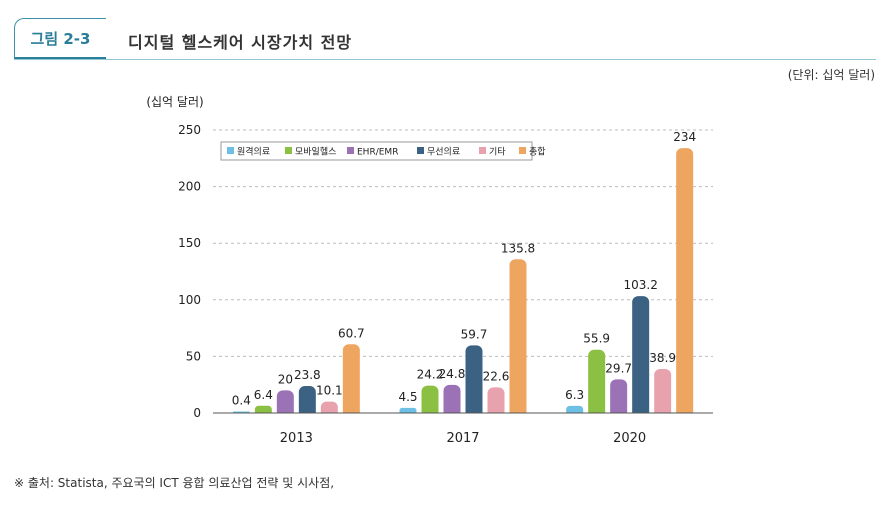  Describe the element at coordinates (574, 395) in the screenshot. I see `value-label: 6.3` at that location.